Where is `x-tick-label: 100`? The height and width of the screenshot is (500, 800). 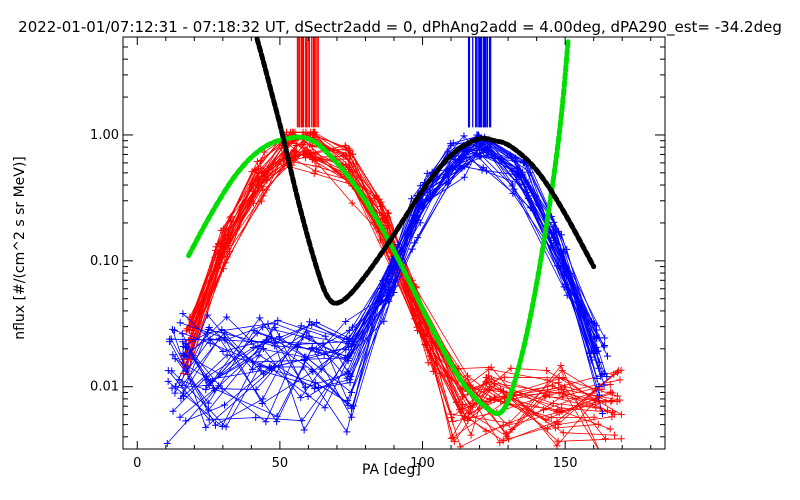 x-tick-label: 100 is located at coordinates (422, 463).